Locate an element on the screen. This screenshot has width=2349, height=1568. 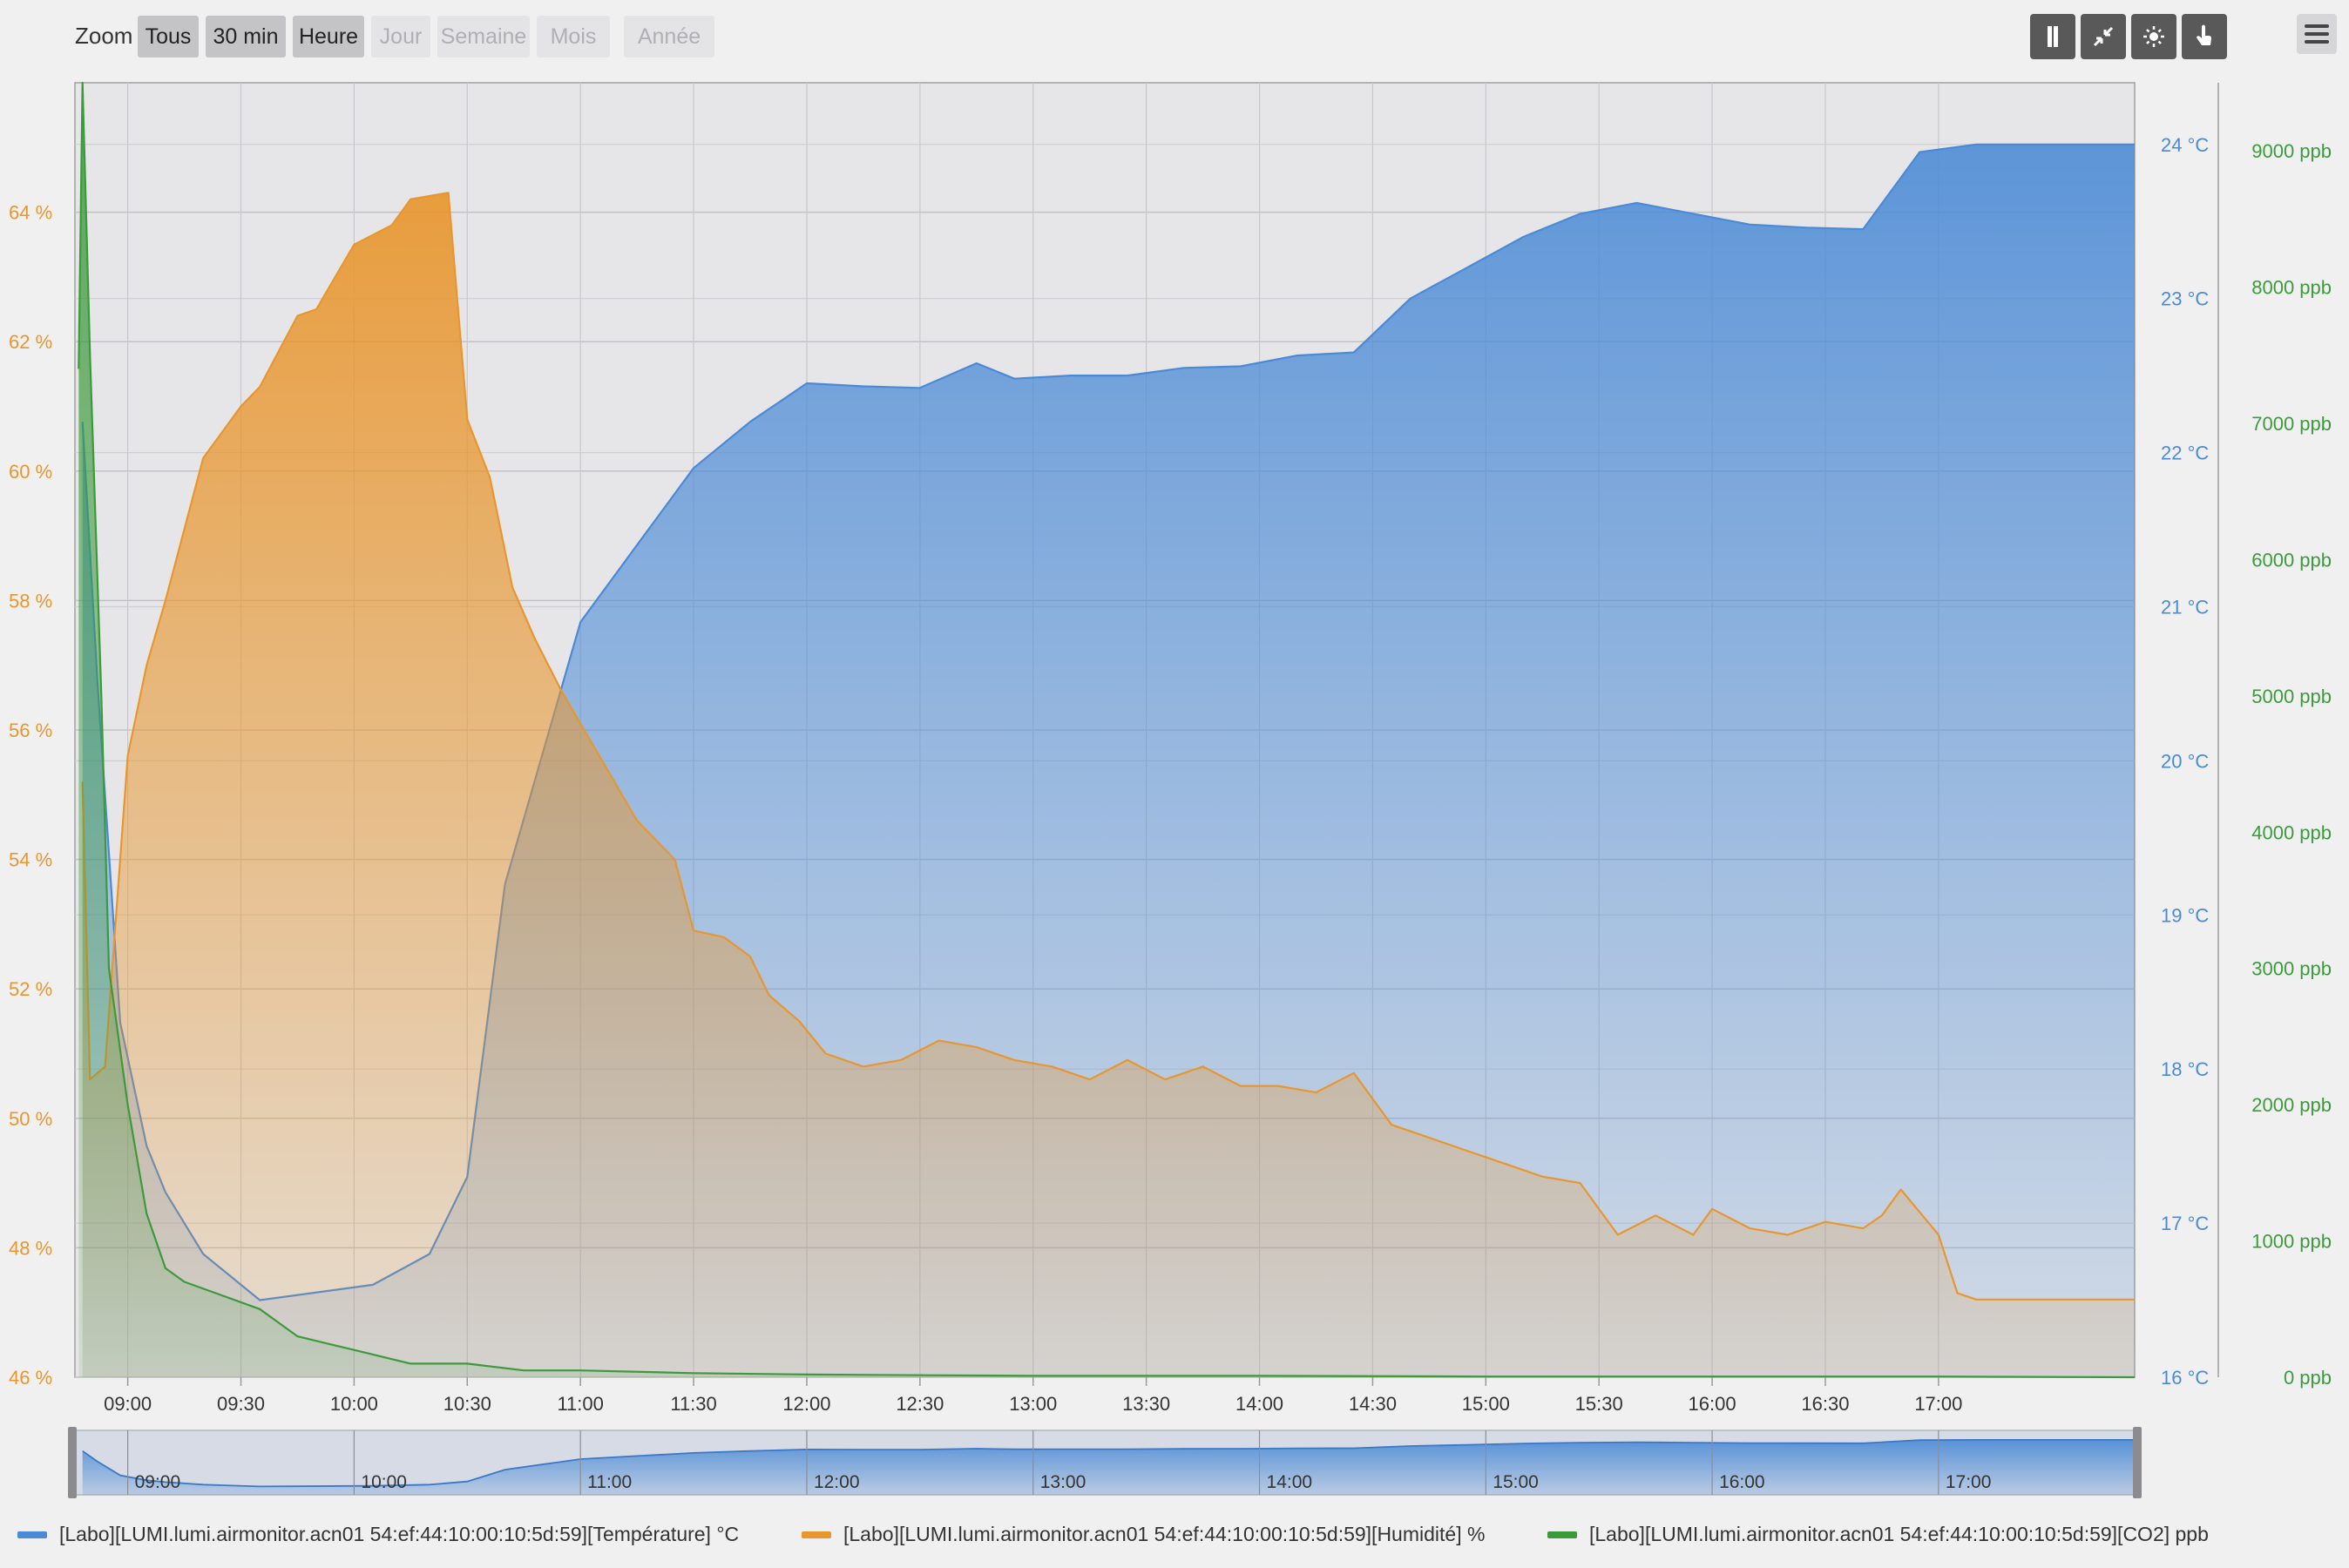
zoom-button-semaine: Semaine is located at coordinates (483, 36).